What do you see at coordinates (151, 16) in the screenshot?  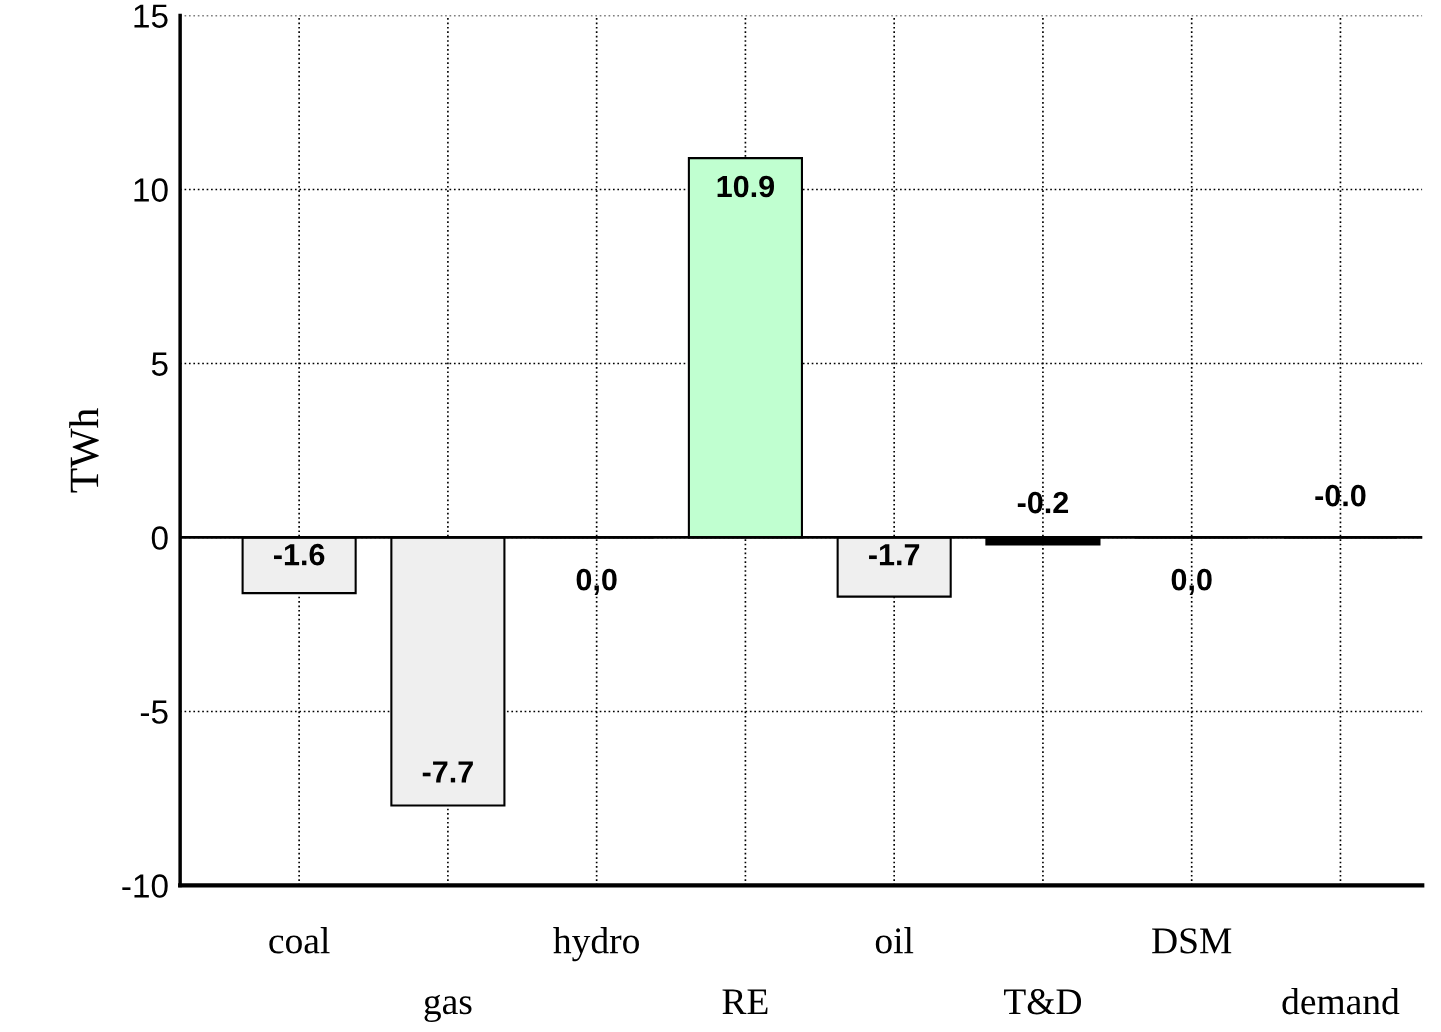 I see `y-tick-label: 15` at bounding box center [151, 16].